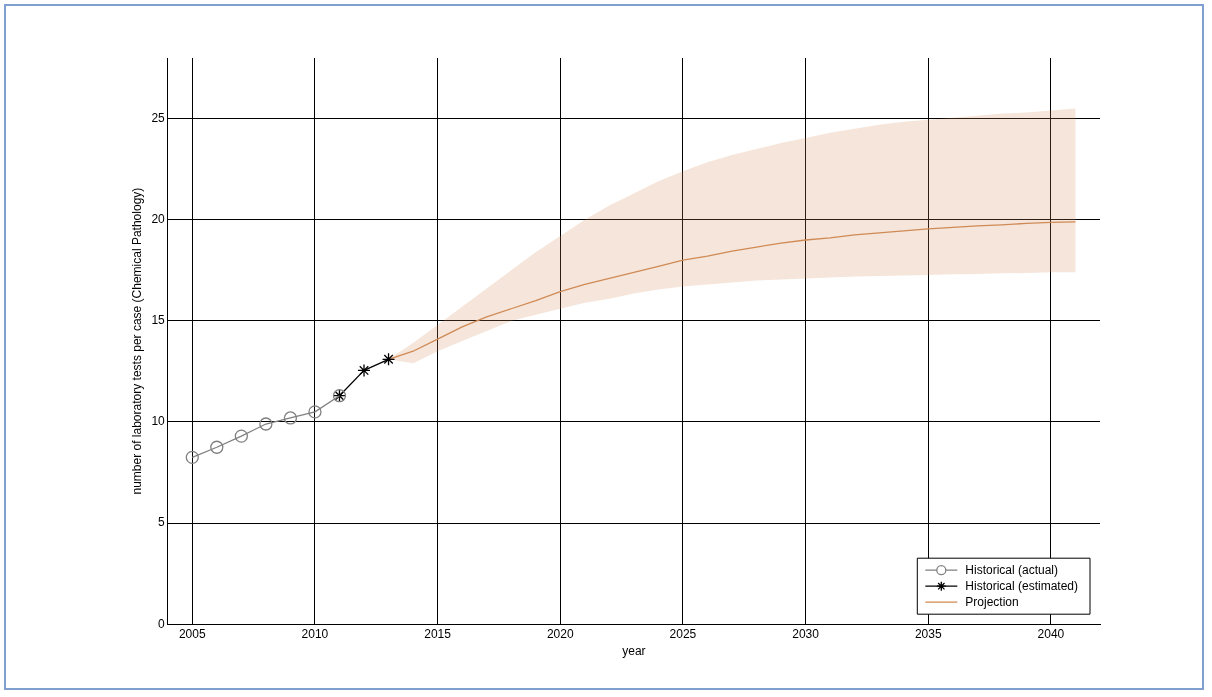 This screenshot has width=1212, height=697. Describe the element at coordinates (438, 633) in the screenshot. I see `x-tick-label: 2015` at that location.